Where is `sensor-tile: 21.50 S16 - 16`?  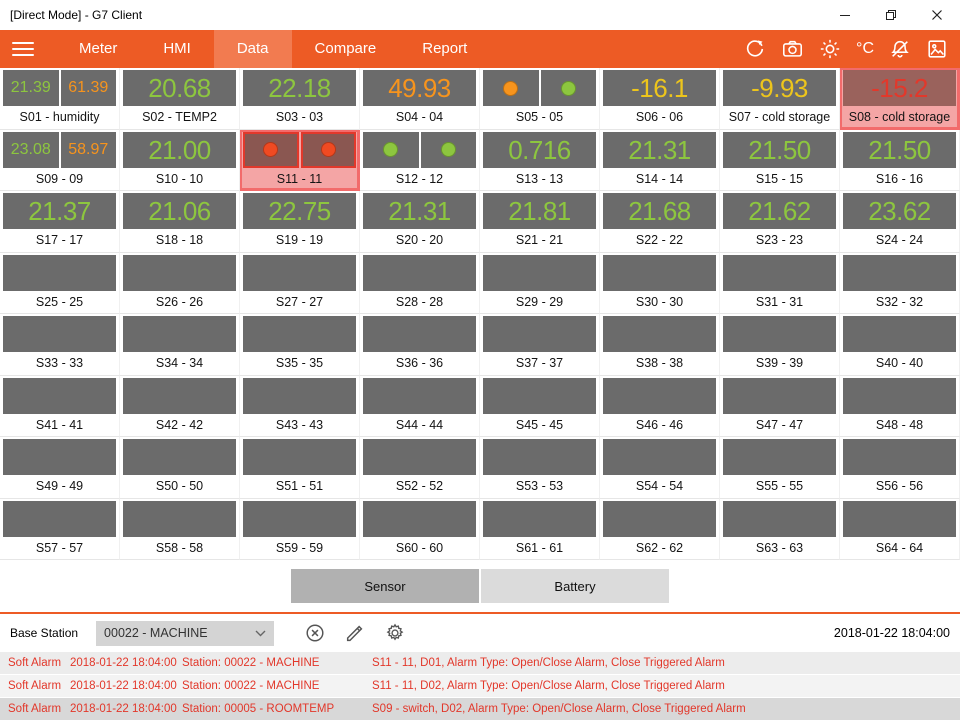
sensor-tile: 21.50 S16 - 16 is located at coordinates (900, 160).